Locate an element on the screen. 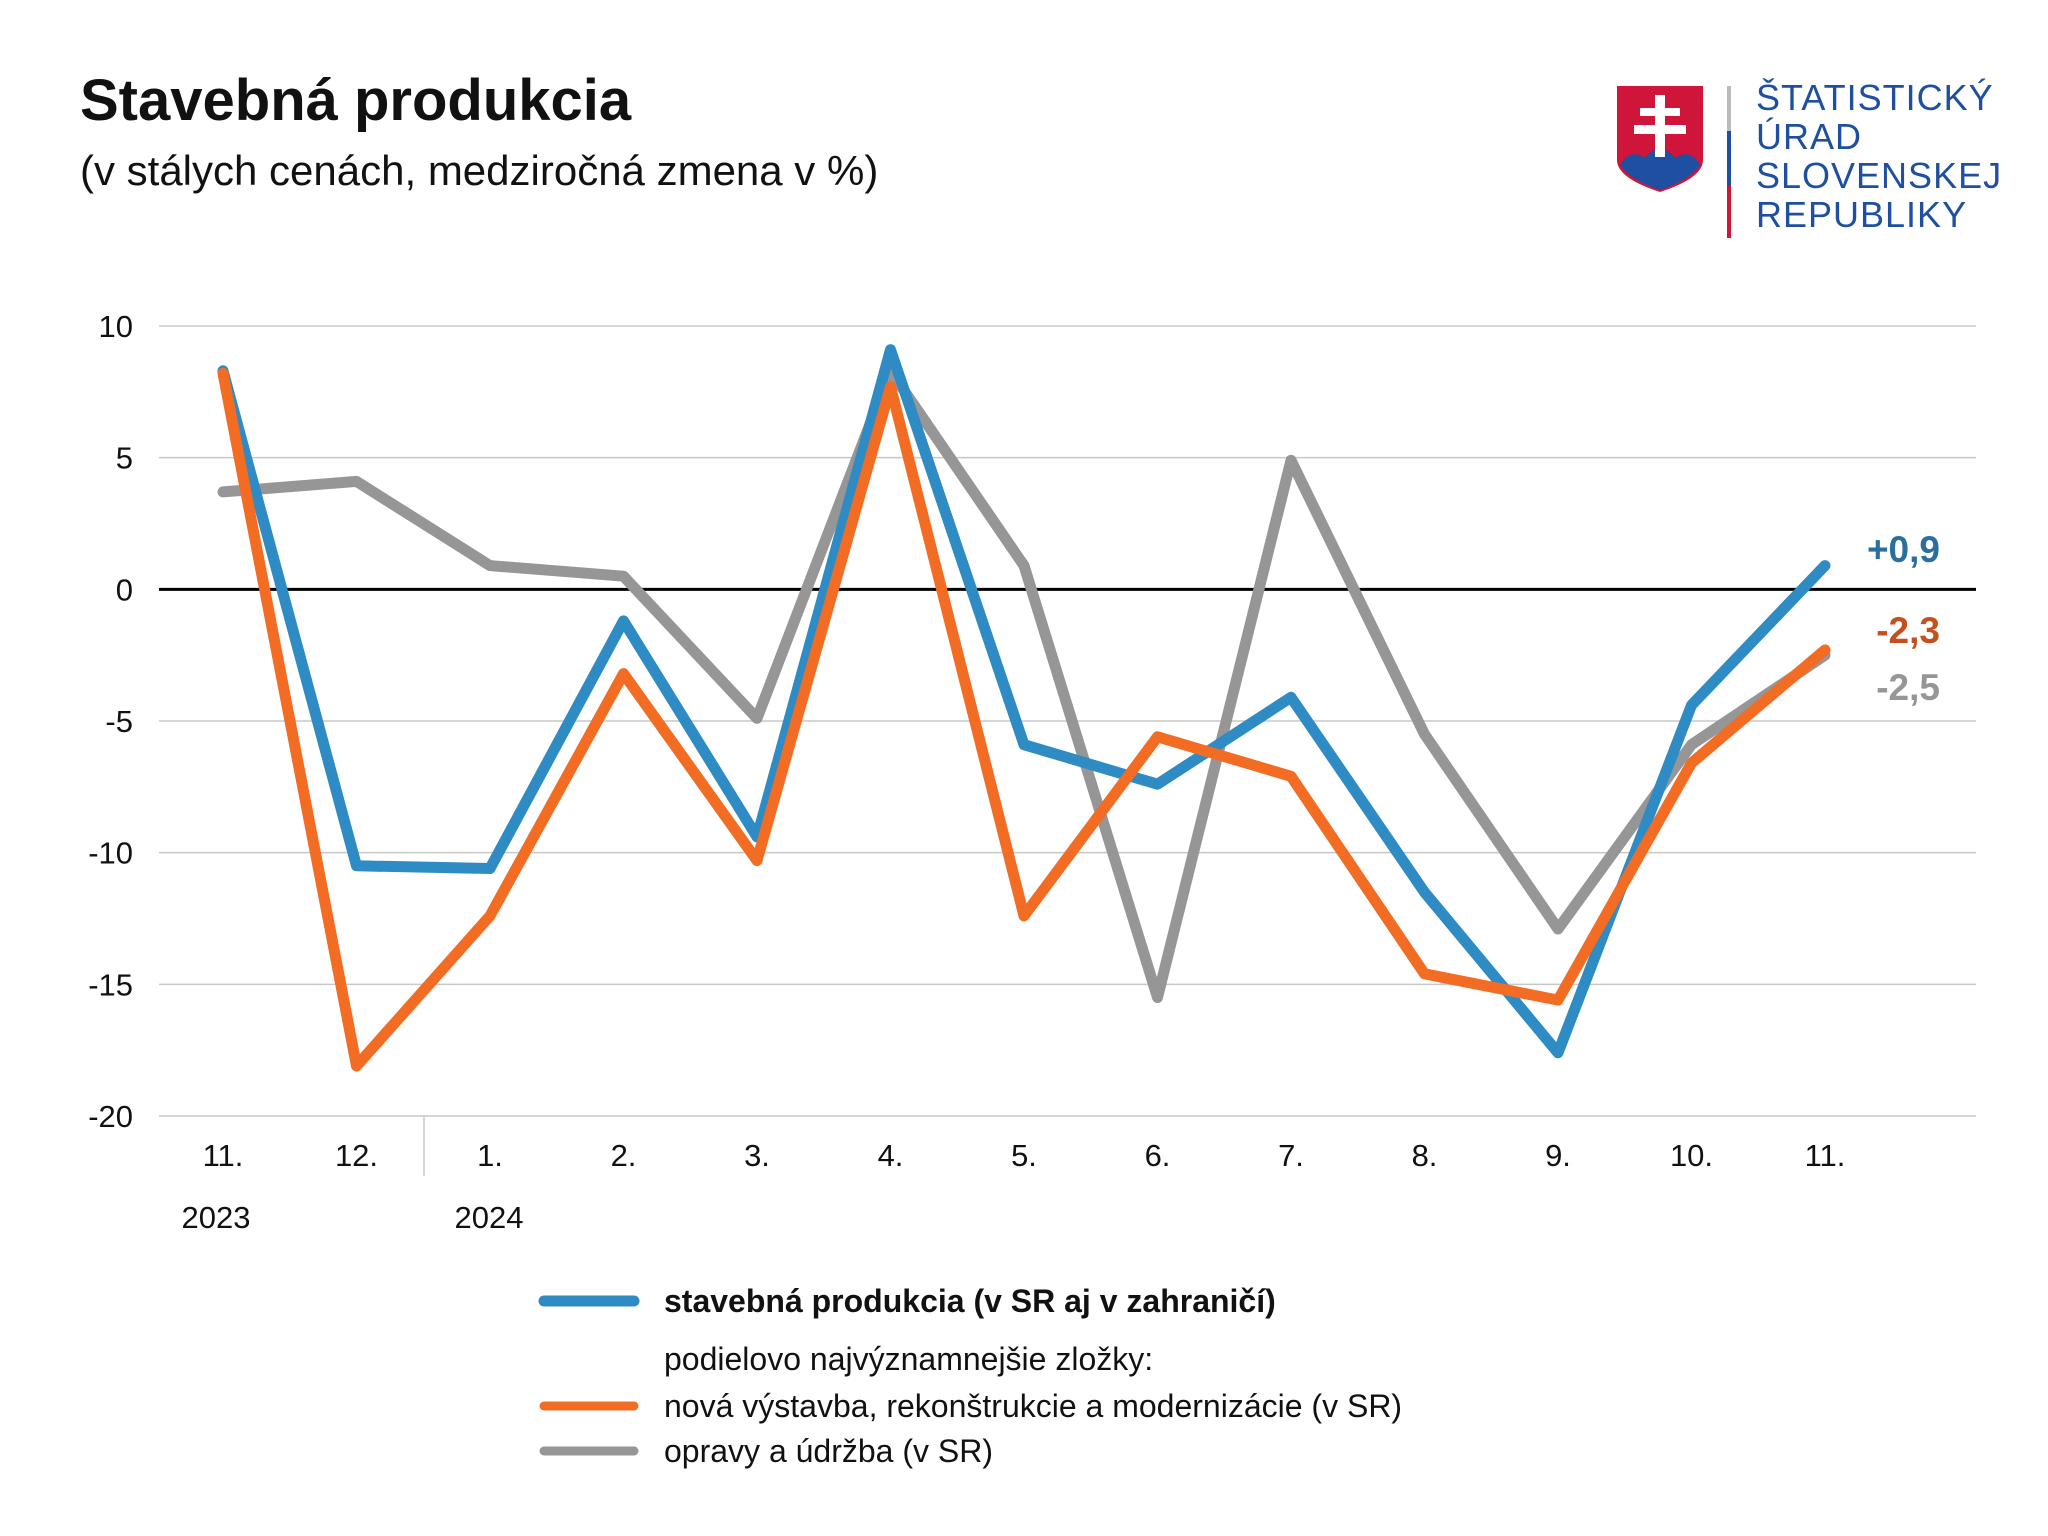 The image size is (2048, 1536). x-tick-label: 4. is located at coordinates (891, 1155).